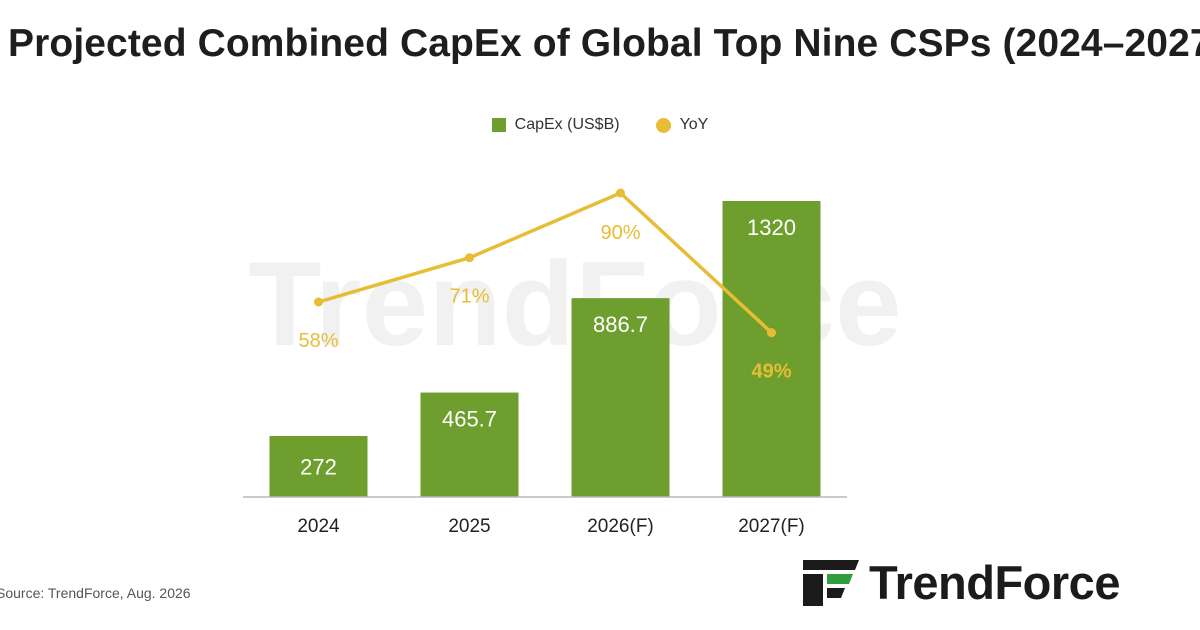 The width and height of the screenshot is (1200, 630). What do you see at coordinates (771, 372) in the screenshot?
I see `yoy-value-label: 49%` at bounding box center [771, 372].